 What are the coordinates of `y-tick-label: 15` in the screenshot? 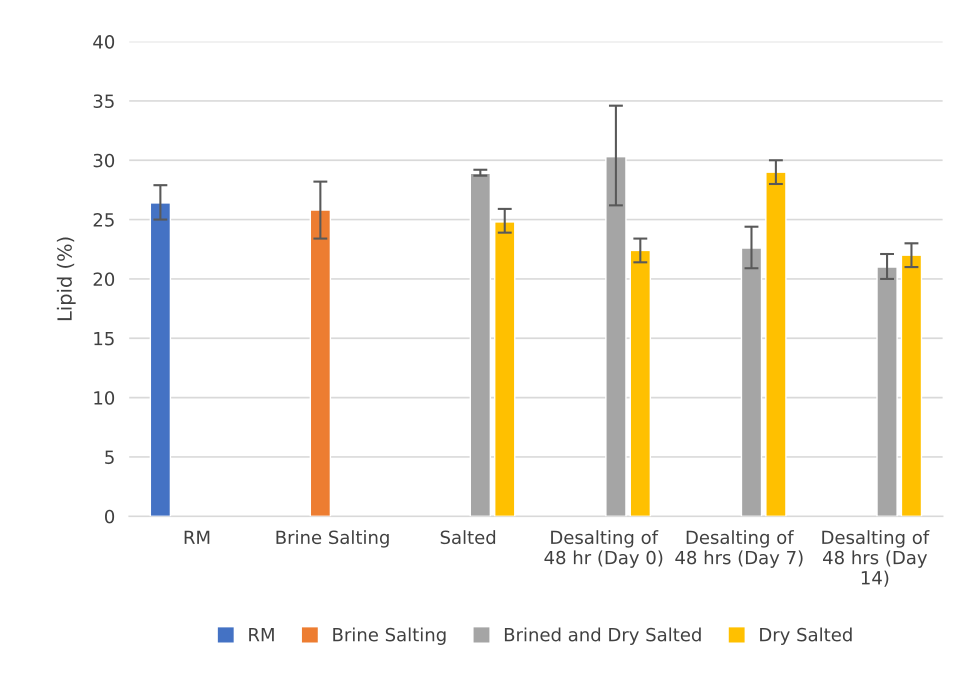 It's located at (104, 339).